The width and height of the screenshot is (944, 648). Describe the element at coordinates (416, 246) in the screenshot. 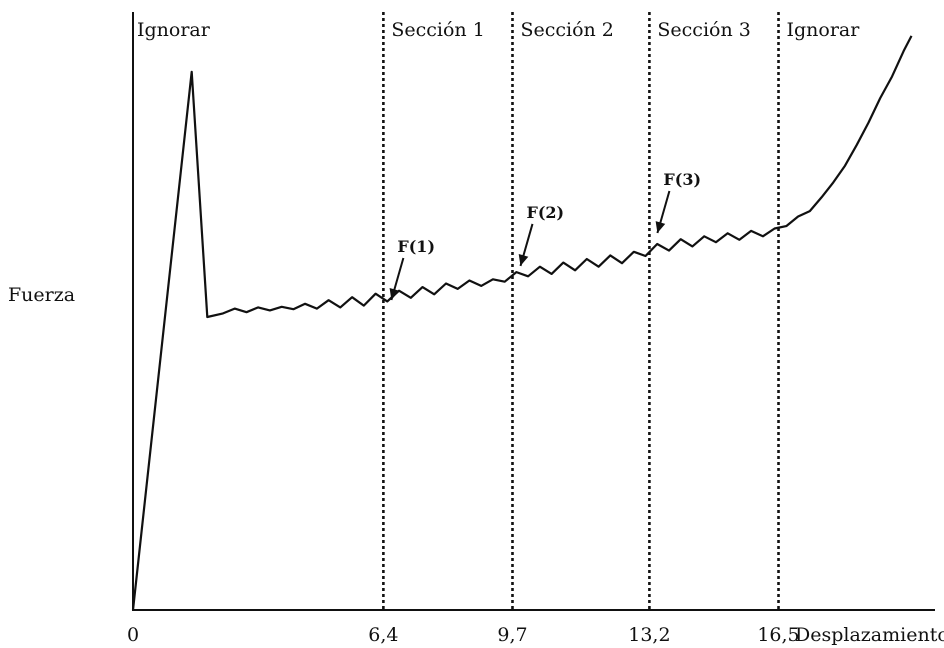

I see `annotation-label-1: F(1)` at that location.